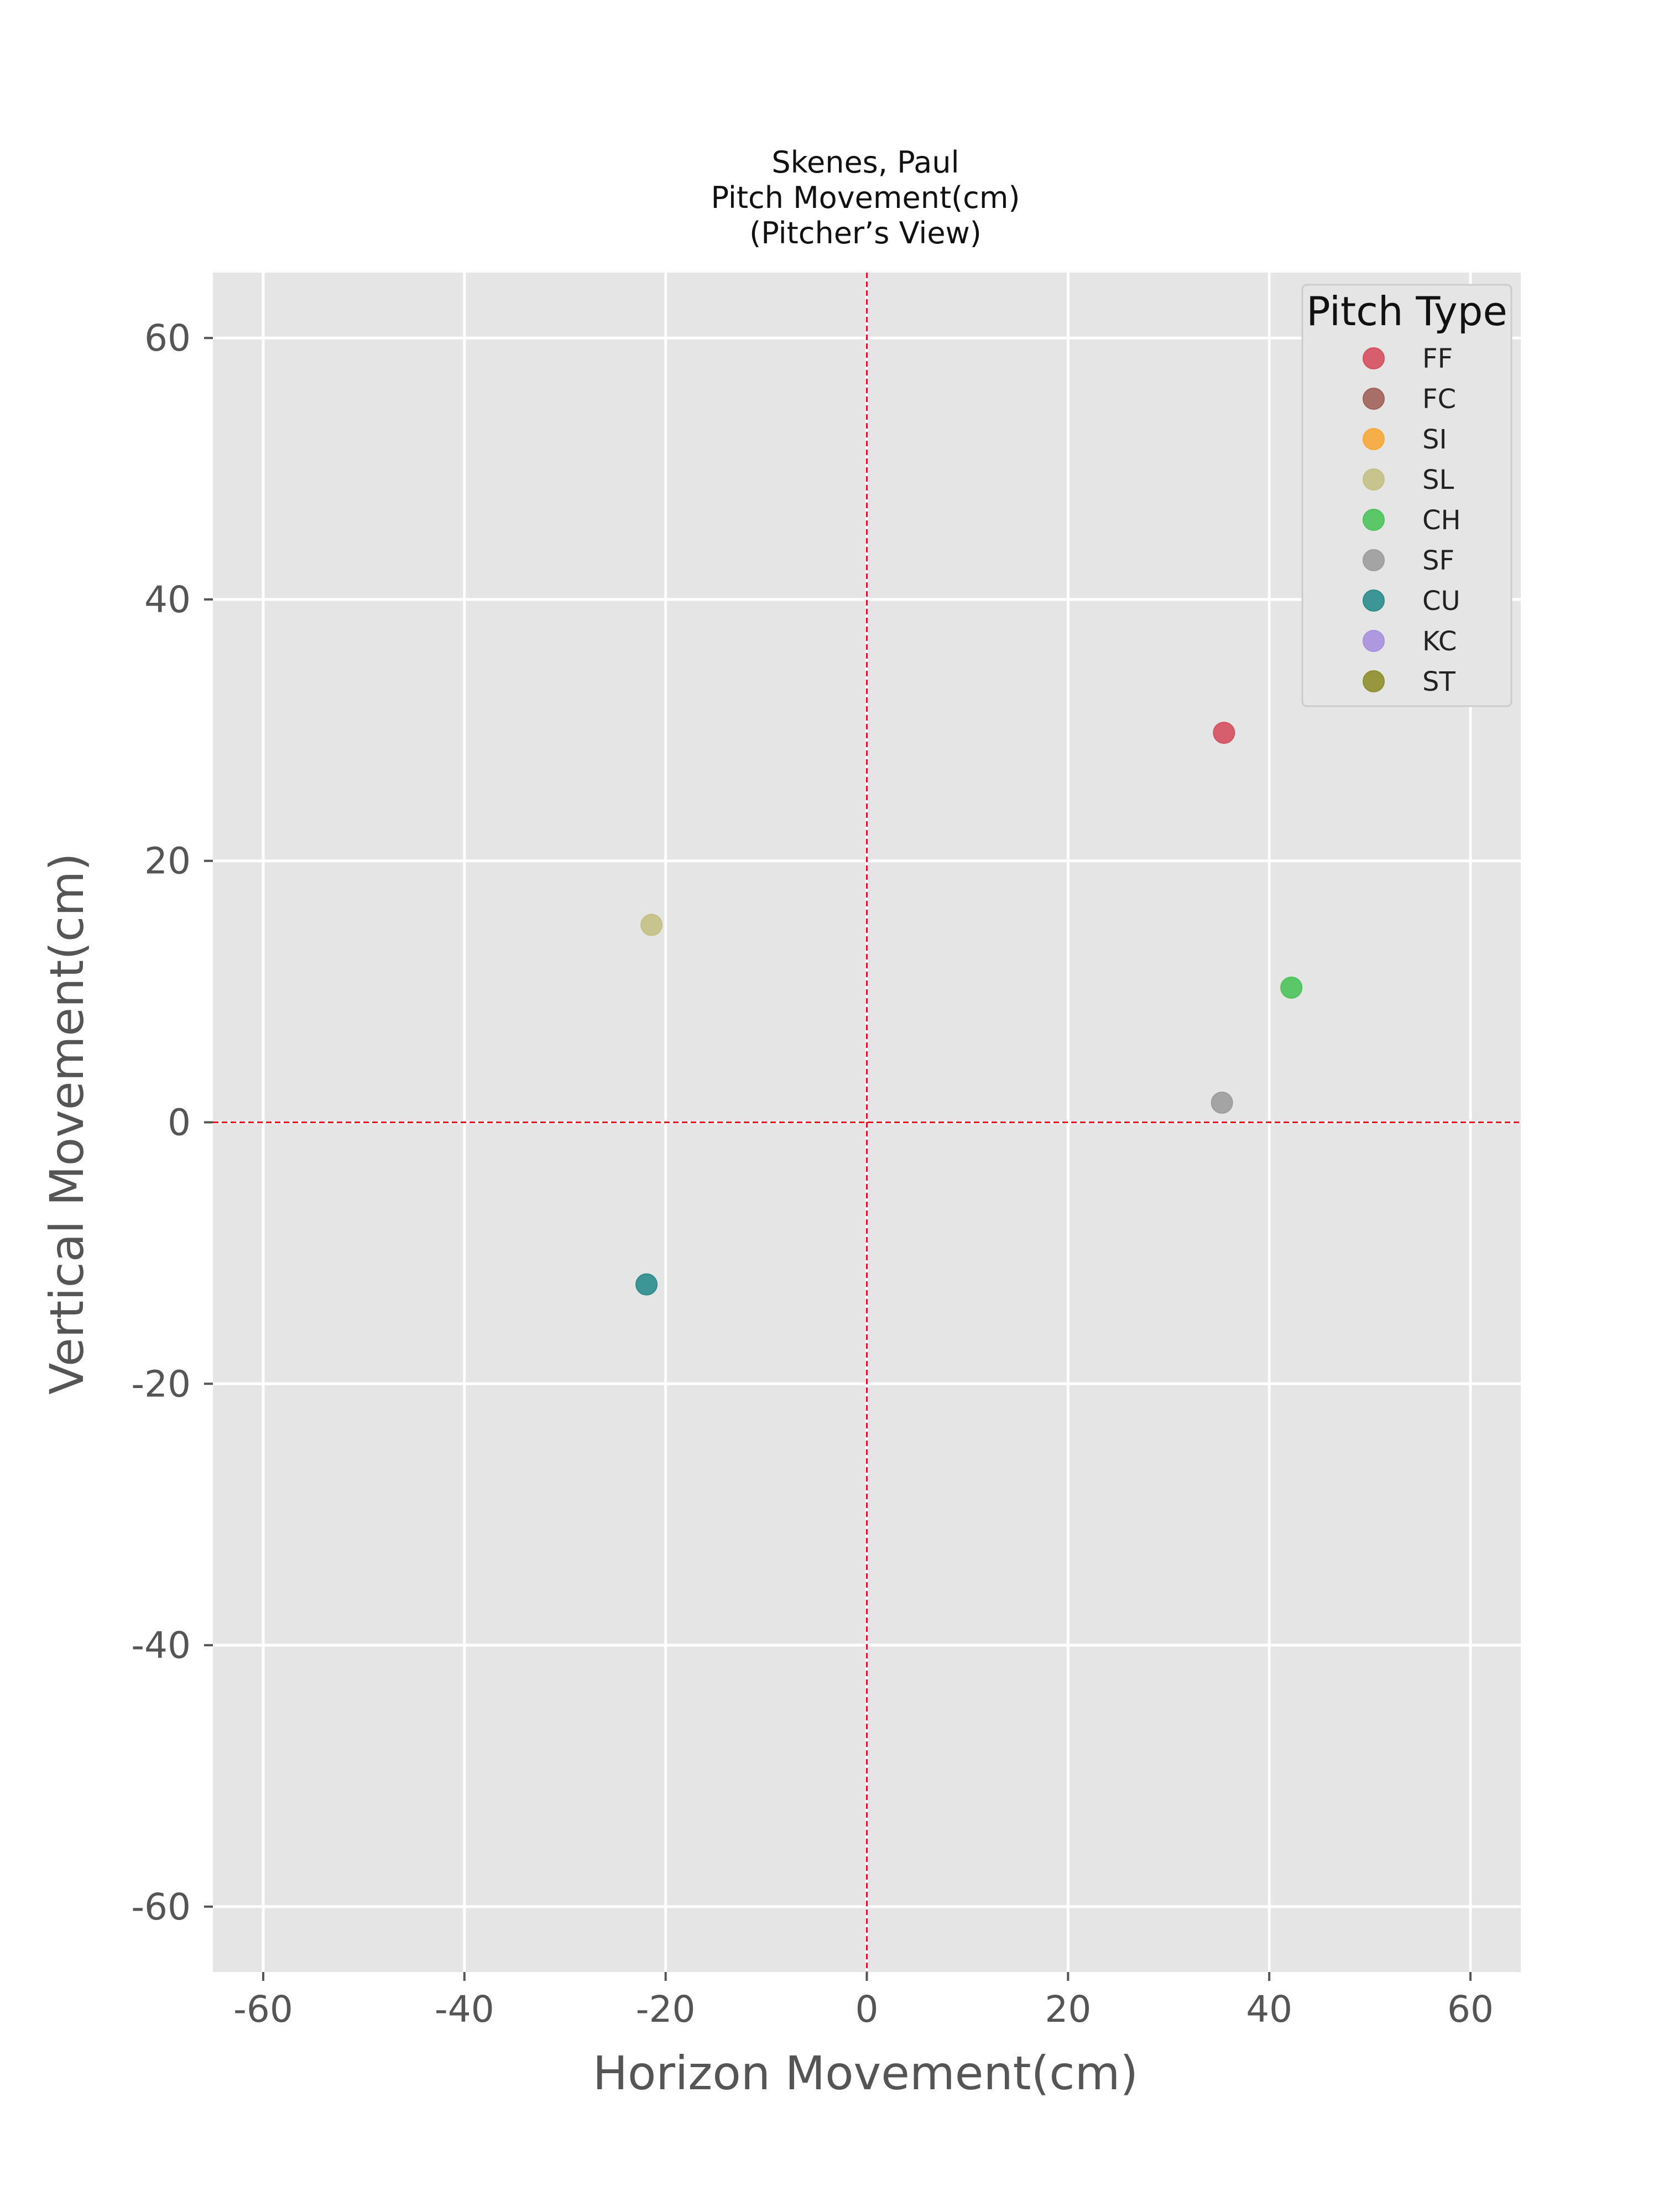 This screenshot has height=2212, width=1659. I want to click on y-axis-label: Vertical Movement(cm), so click(67, 1124).